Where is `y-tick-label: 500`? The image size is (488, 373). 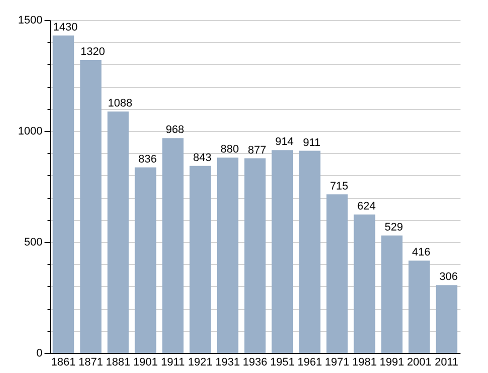
y-tick-label: 500 is located at coordinates (33, 242).